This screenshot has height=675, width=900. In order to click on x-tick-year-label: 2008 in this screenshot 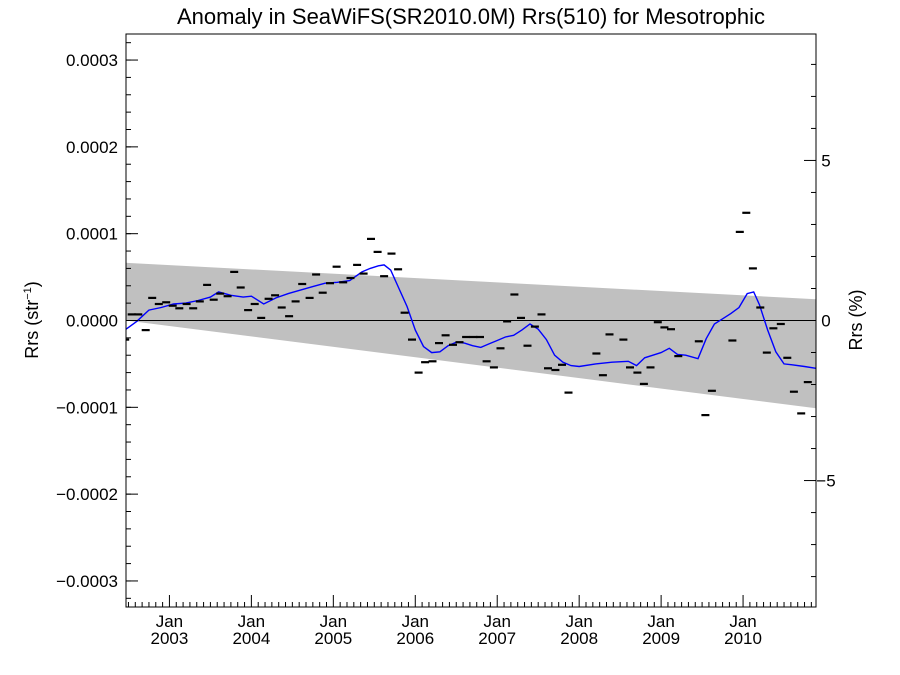, I will do `click(579, 638)`.